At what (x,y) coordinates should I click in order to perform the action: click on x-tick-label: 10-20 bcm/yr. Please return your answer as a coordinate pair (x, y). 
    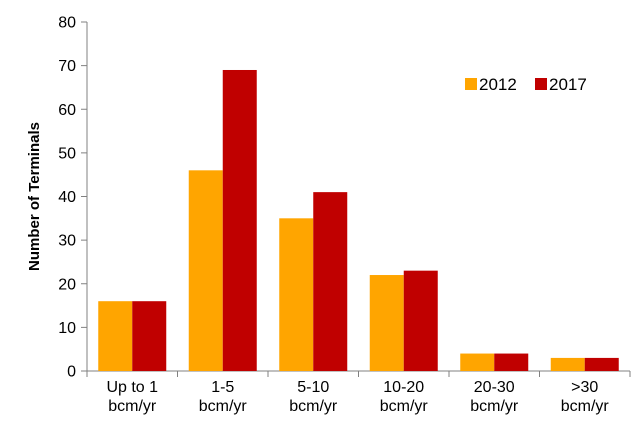
    Looking at the image, I should click on (404, 397).